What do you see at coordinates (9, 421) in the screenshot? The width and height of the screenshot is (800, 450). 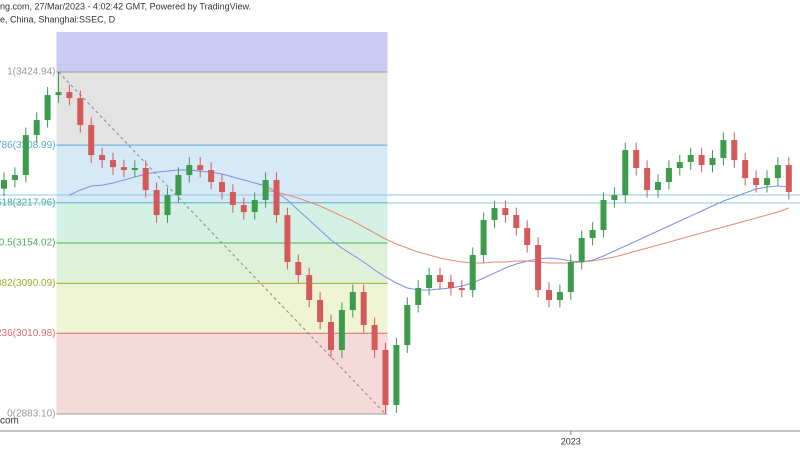 I see `watermark: com` at bounding box center [9, 421].